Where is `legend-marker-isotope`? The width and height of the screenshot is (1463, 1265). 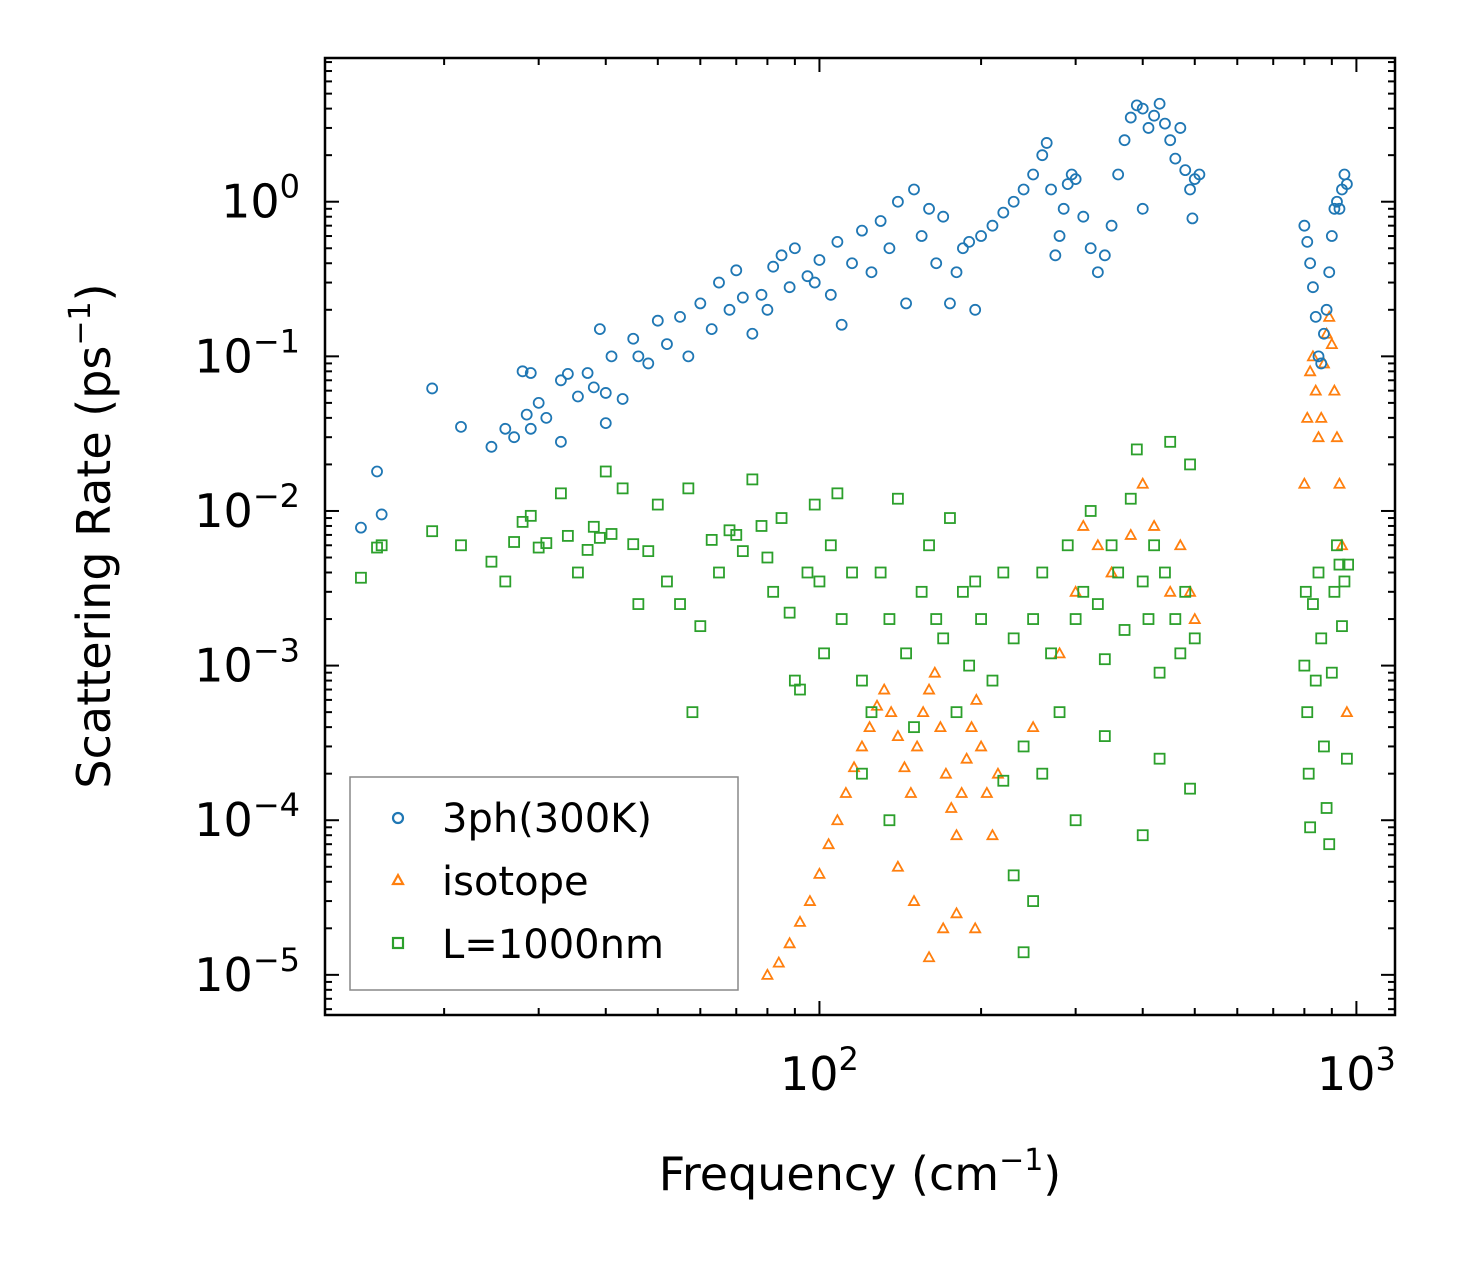
legend-marker-isotope is located at coordinates (398, 879).